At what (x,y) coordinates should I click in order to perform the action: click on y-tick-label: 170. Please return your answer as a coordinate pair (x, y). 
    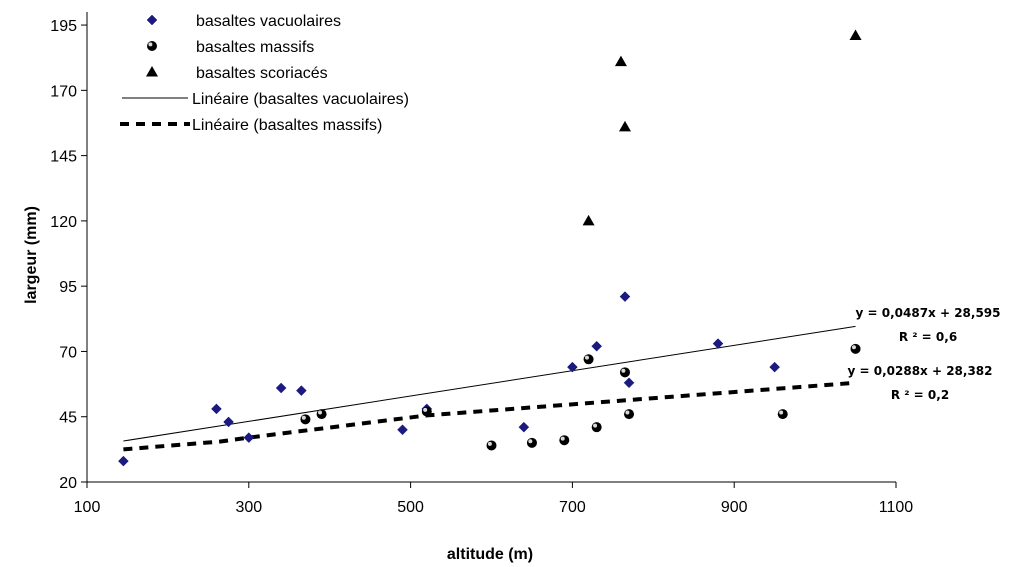
    Looking at the image, I should click on (63, 91).